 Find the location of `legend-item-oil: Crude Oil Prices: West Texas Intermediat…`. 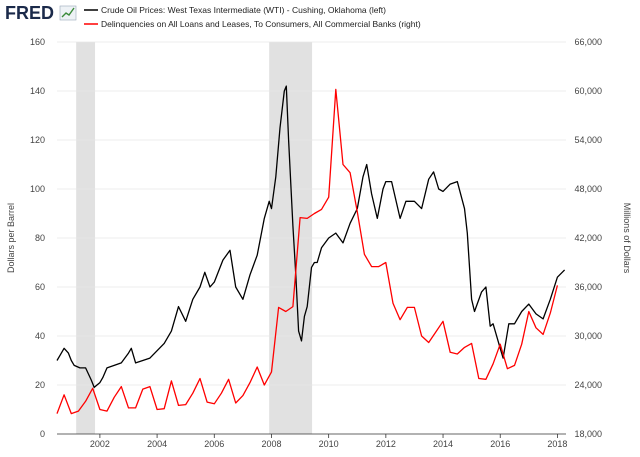

legend-item-oil: Crude Oil Prices: West Texas Intermediat… is located at coordinates (235, 10).